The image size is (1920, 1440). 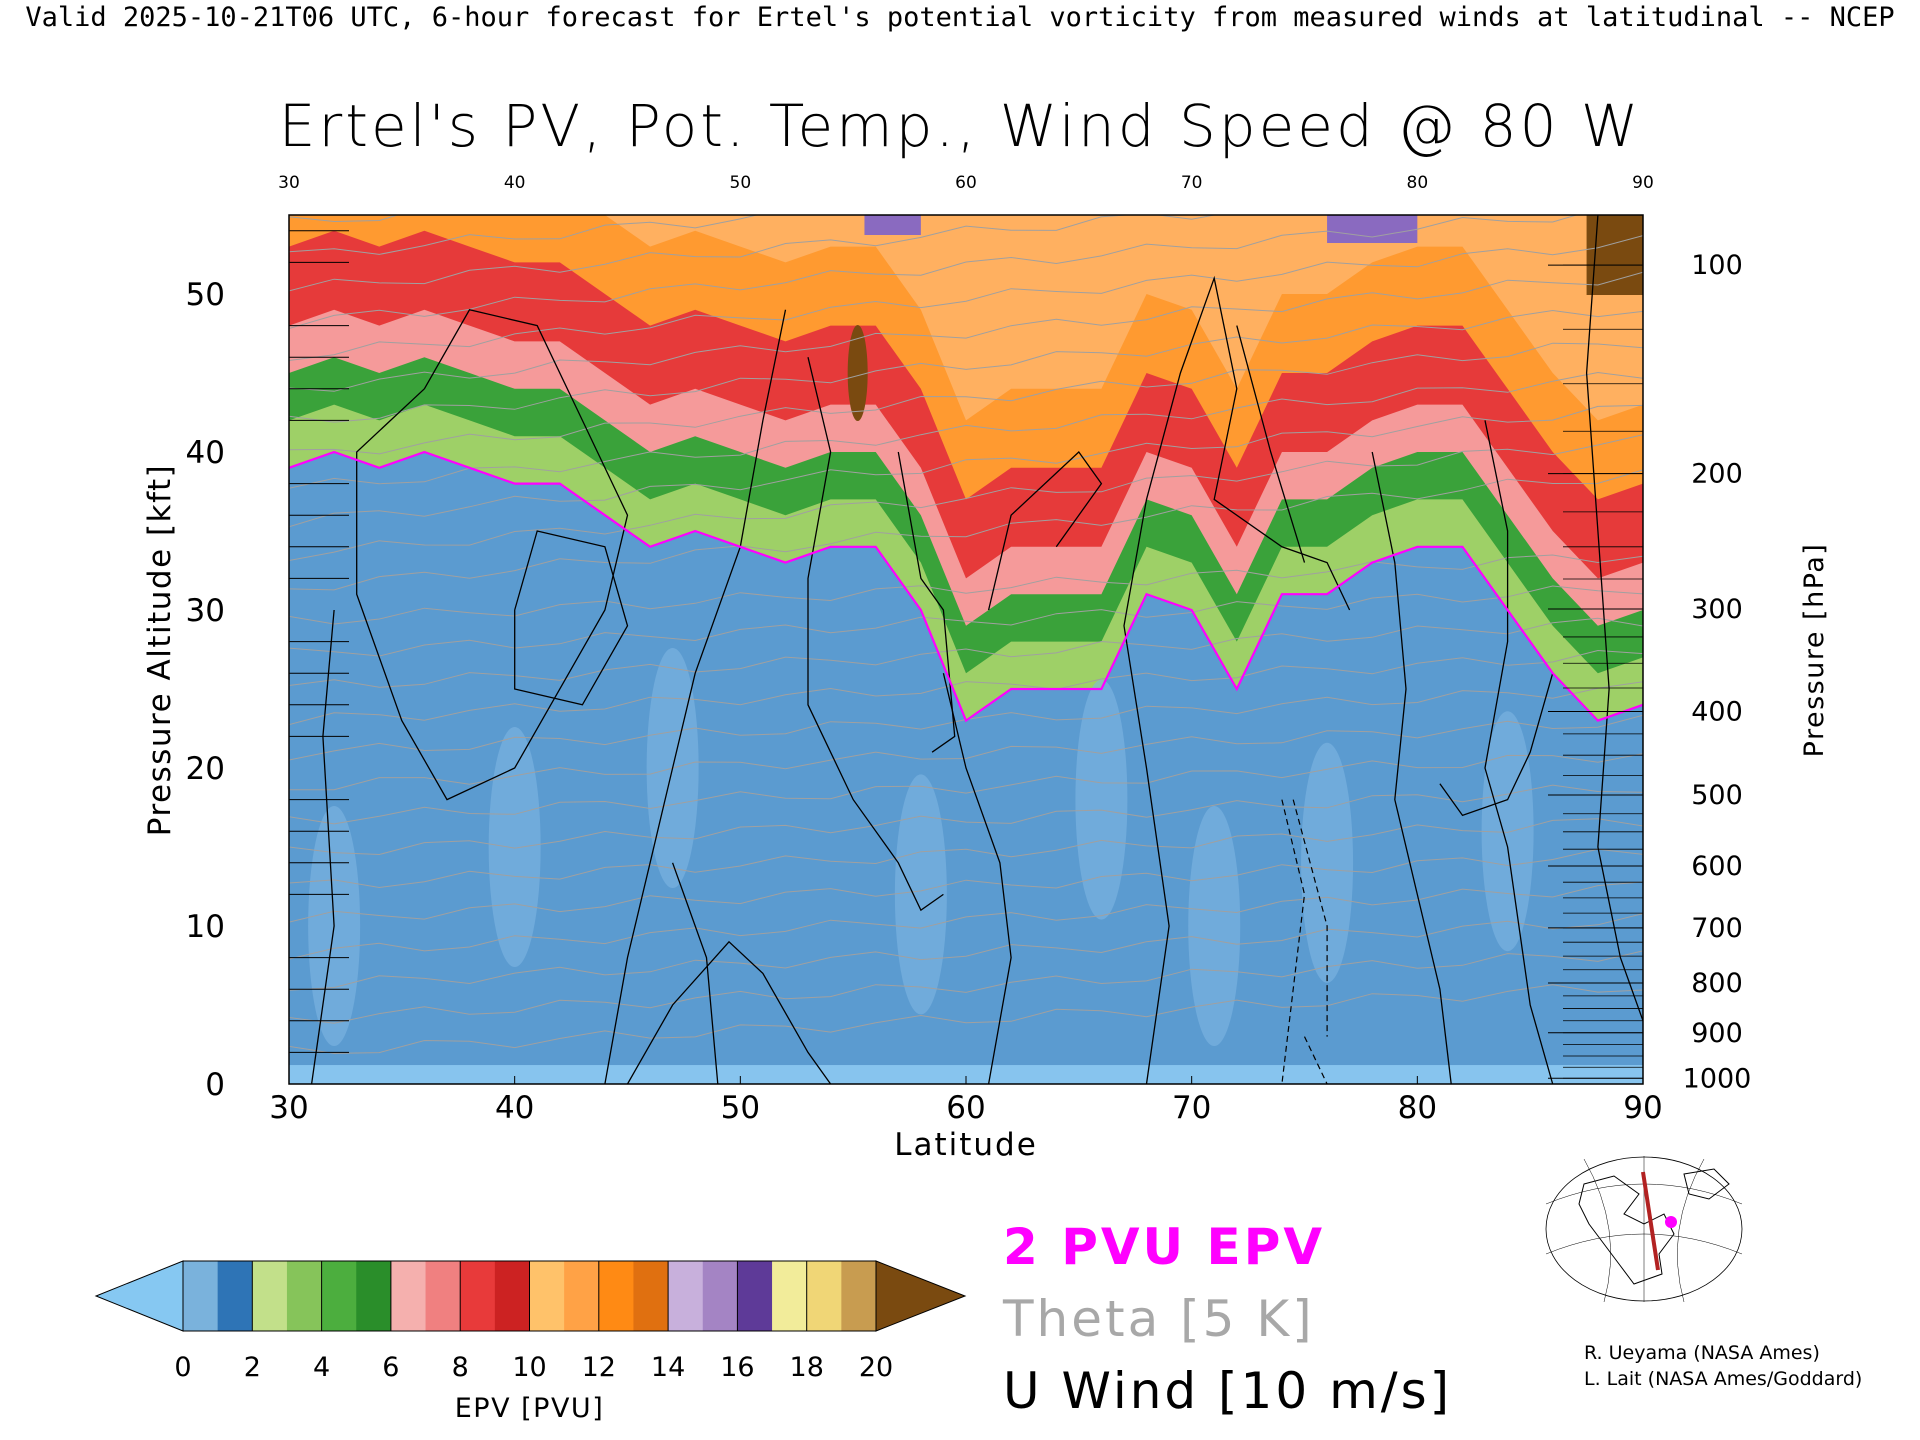 What do you see at coordinates (321, 1367) in the screenshot?
I see `colorbar-tick-label: 4` at bounding box center [321, 1367].